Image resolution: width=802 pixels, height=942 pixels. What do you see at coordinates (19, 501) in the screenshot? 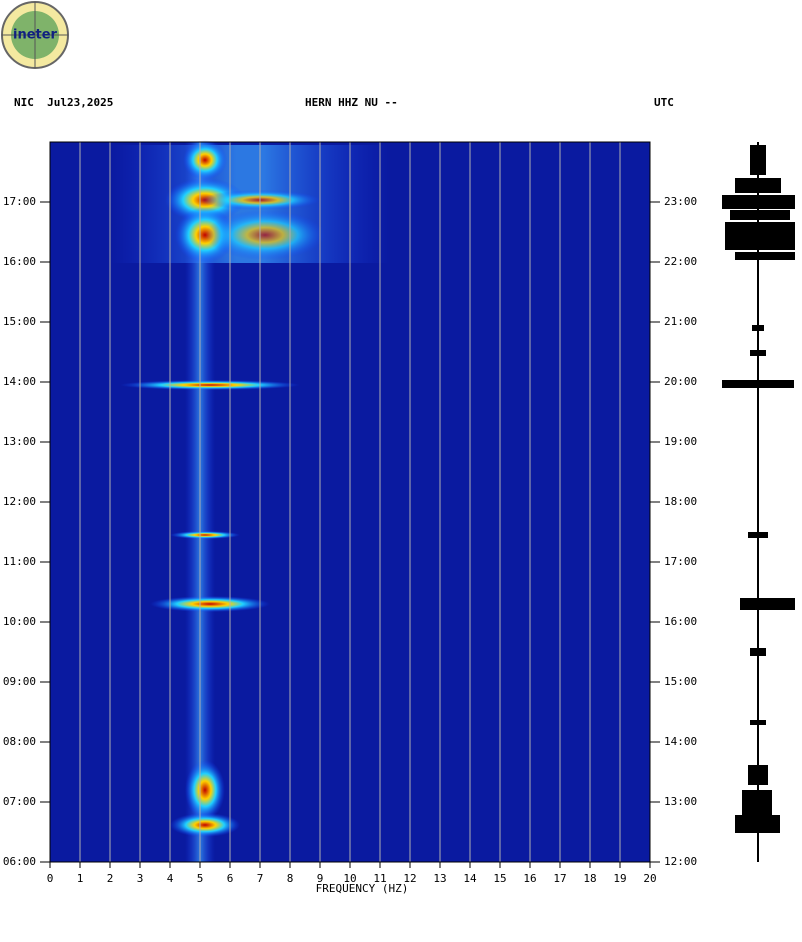
I see `y-tick-label: 12:00` at bounding box center [19, 501].